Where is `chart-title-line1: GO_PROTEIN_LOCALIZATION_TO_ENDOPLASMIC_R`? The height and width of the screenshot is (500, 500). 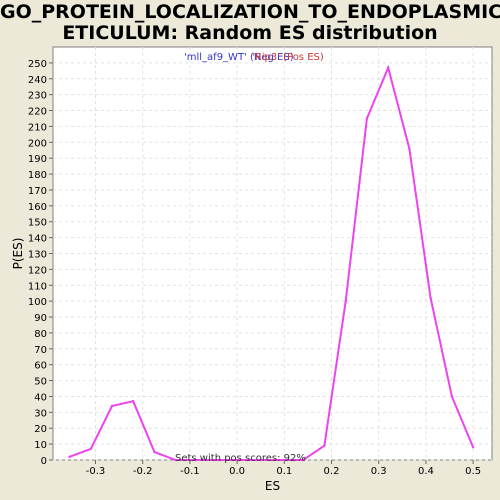
chart-title-line1: GO_PROTEIN_LOCALIZATION_TO_ENDOPLASMIC_R is located at coordinates (250, 12).